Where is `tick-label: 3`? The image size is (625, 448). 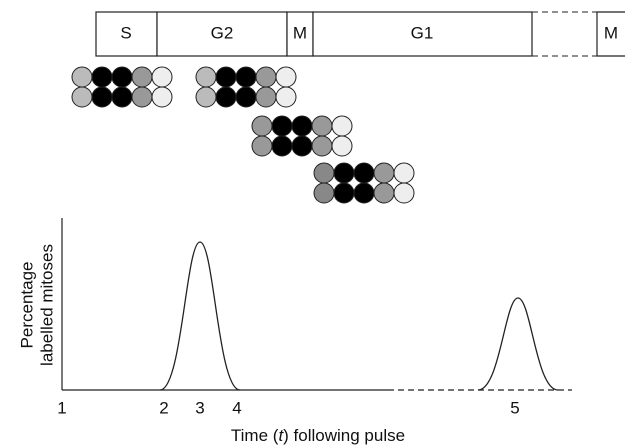 tick-label: 3 is located at coordinates (199, 407).